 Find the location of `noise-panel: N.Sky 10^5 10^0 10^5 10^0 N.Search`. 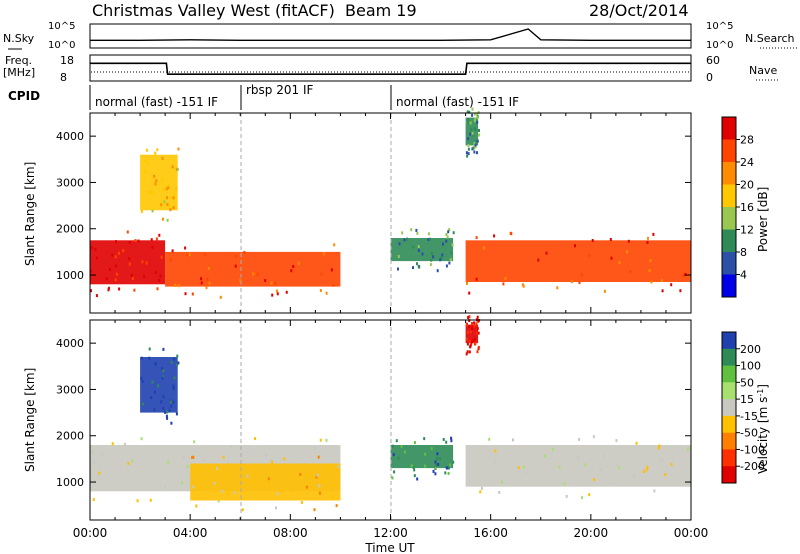

noise-panel: N.Sky 10^5 10^0 10^5 10^0 N.Search is located at coordinates (400, 36).